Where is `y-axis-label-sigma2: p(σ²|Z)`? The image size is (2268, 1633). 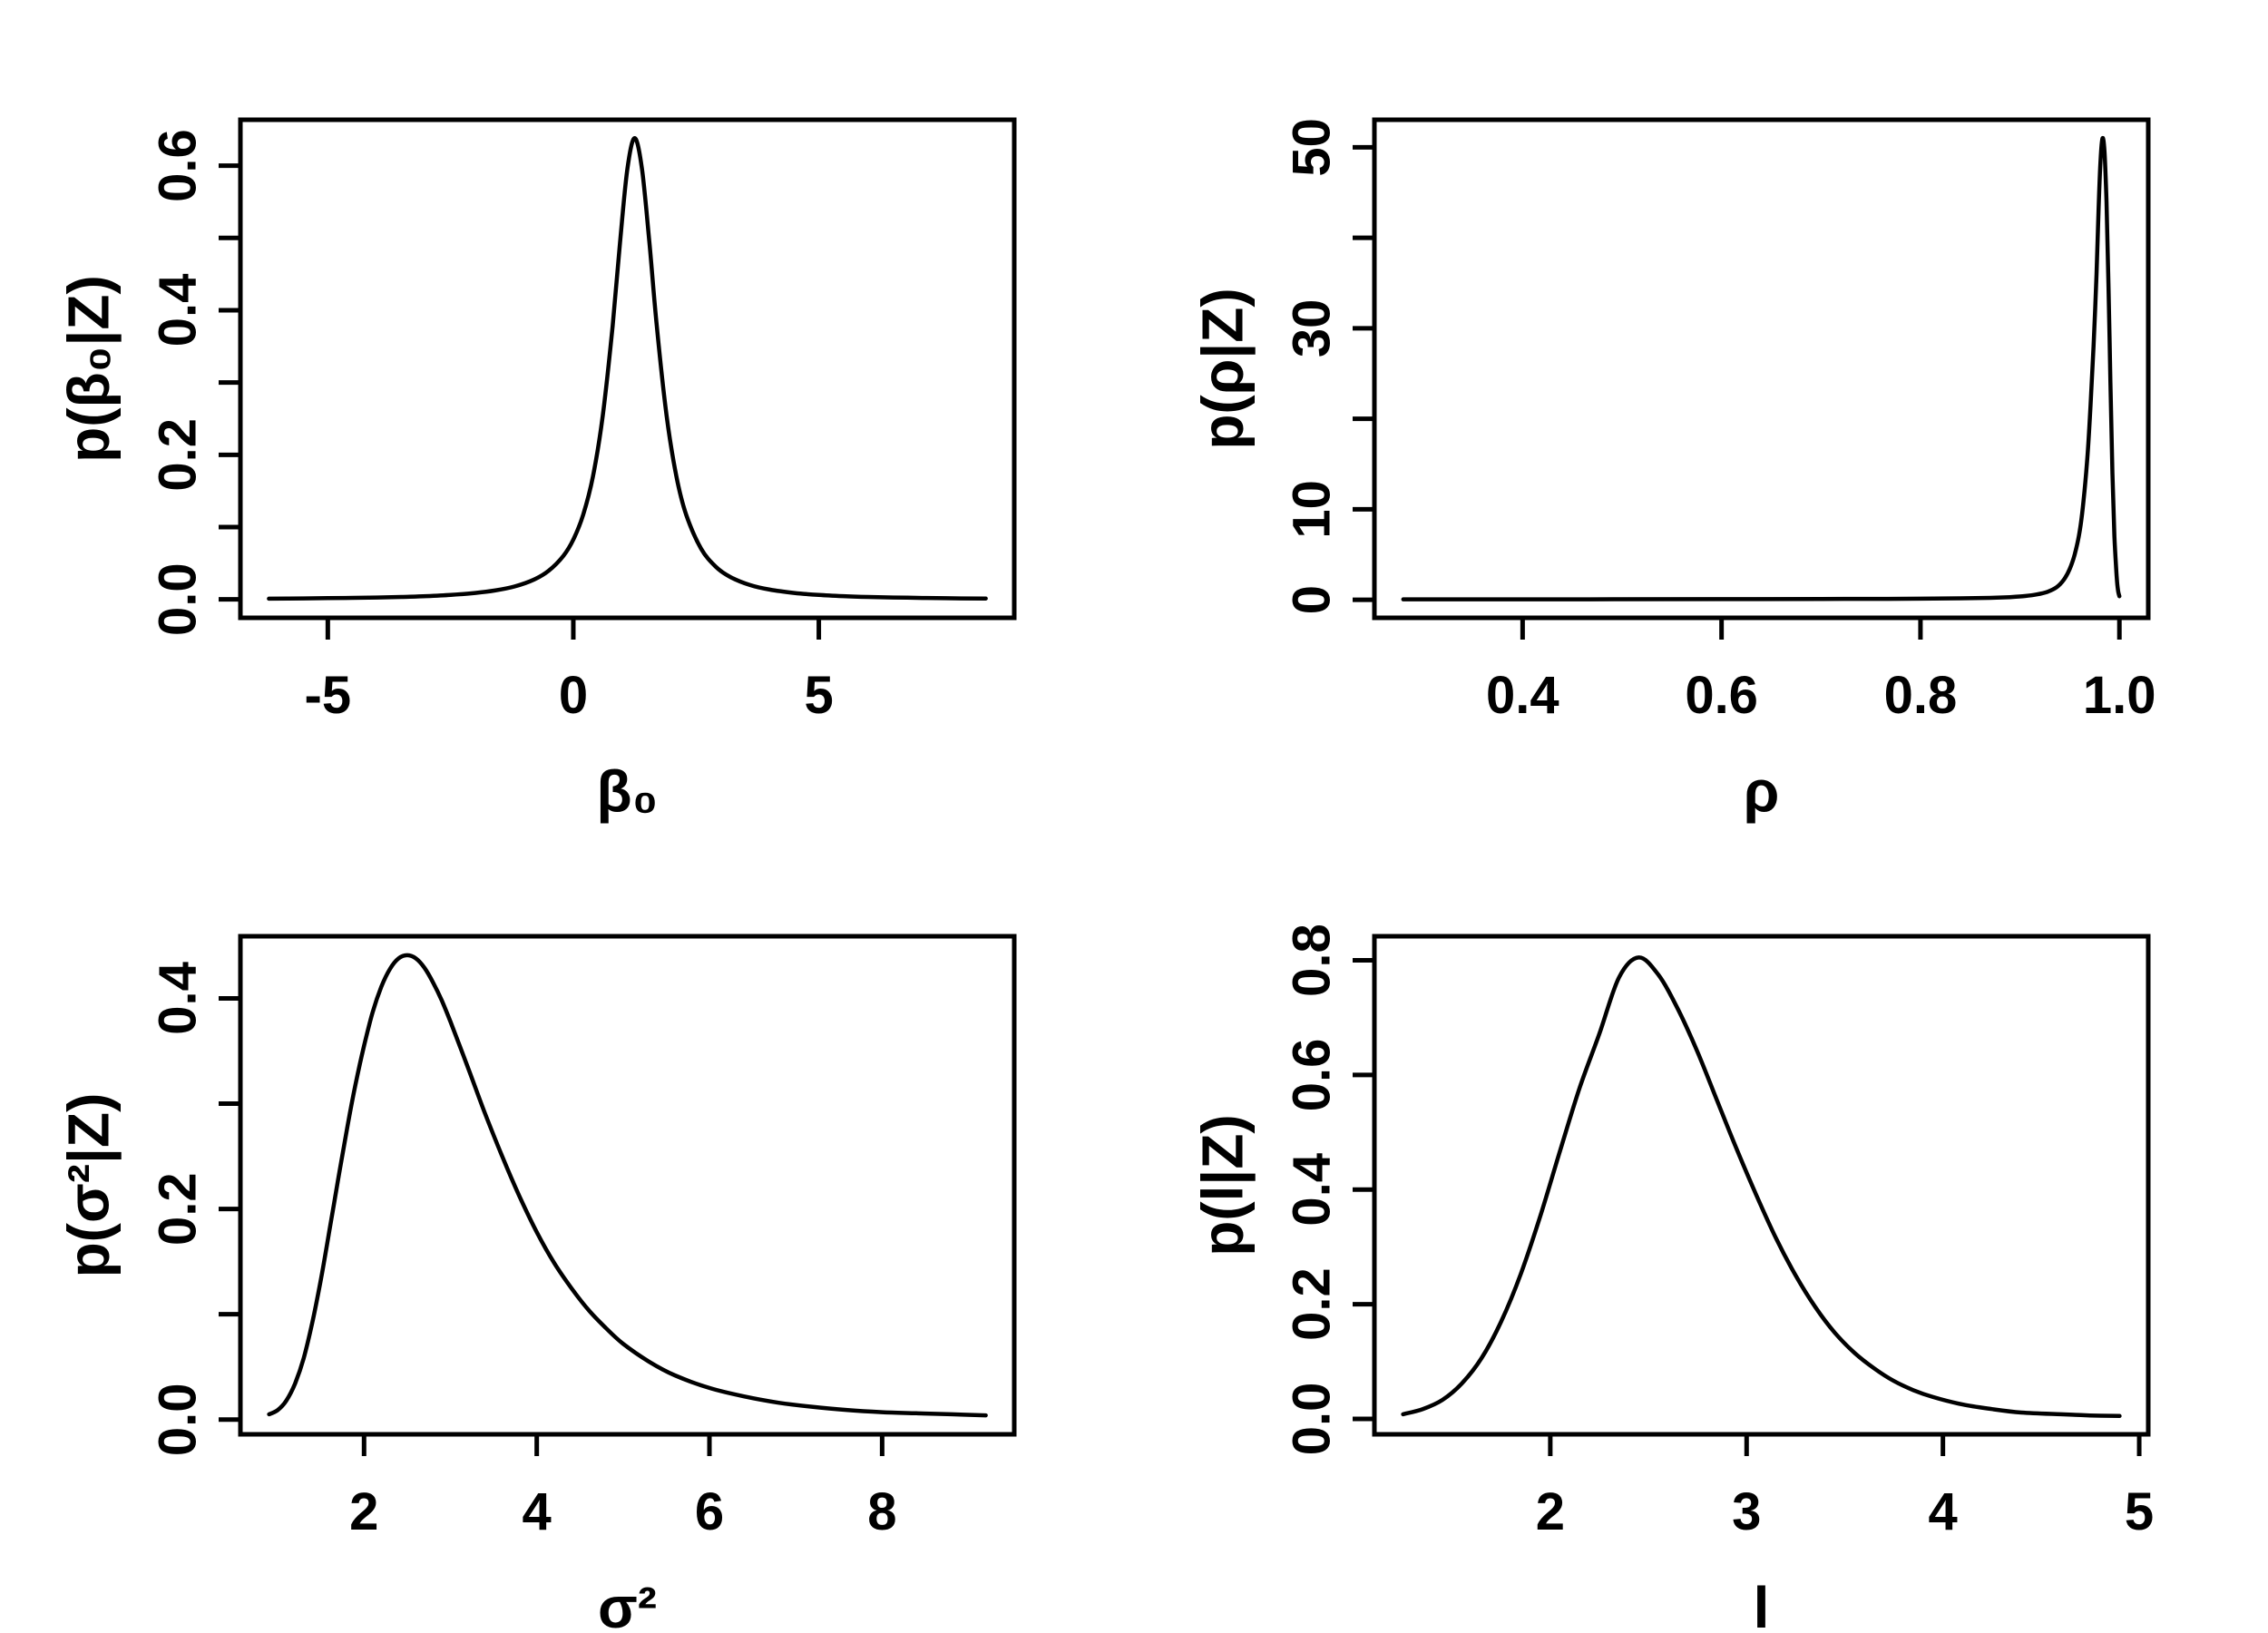
y-axis-label-sigma2: p(σ²|Z) is located at coordinates (89, 1185).